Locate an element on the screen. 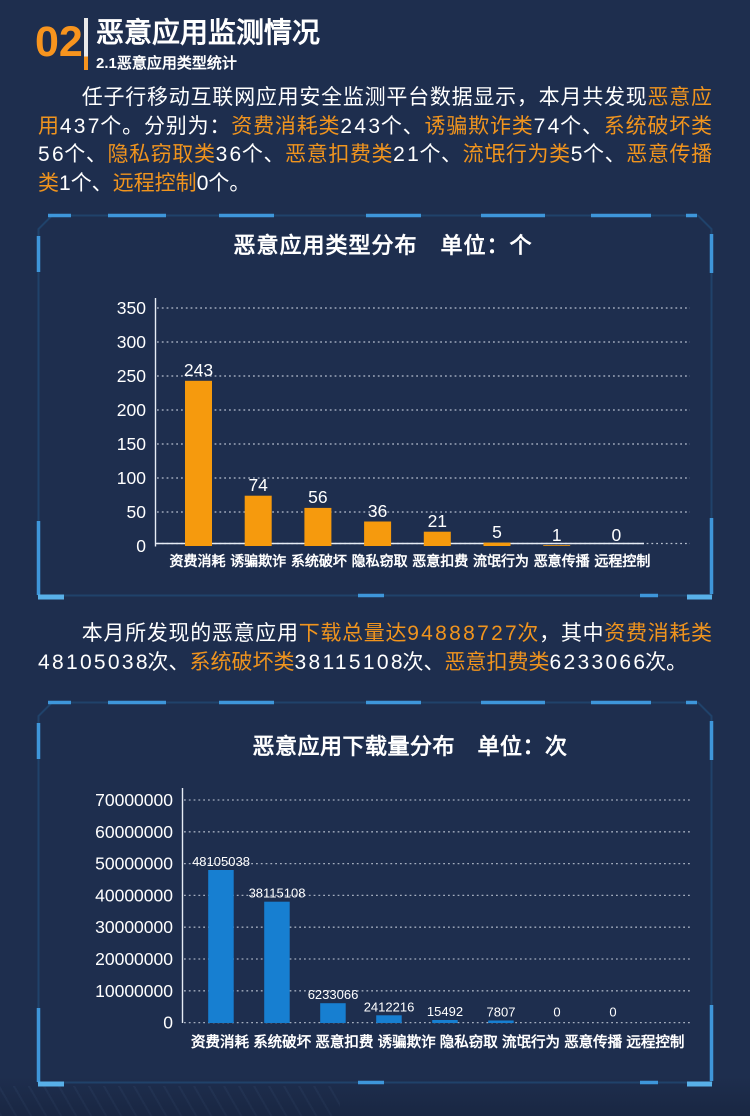  svg-text: 300 is located at coordinates (131, 342).